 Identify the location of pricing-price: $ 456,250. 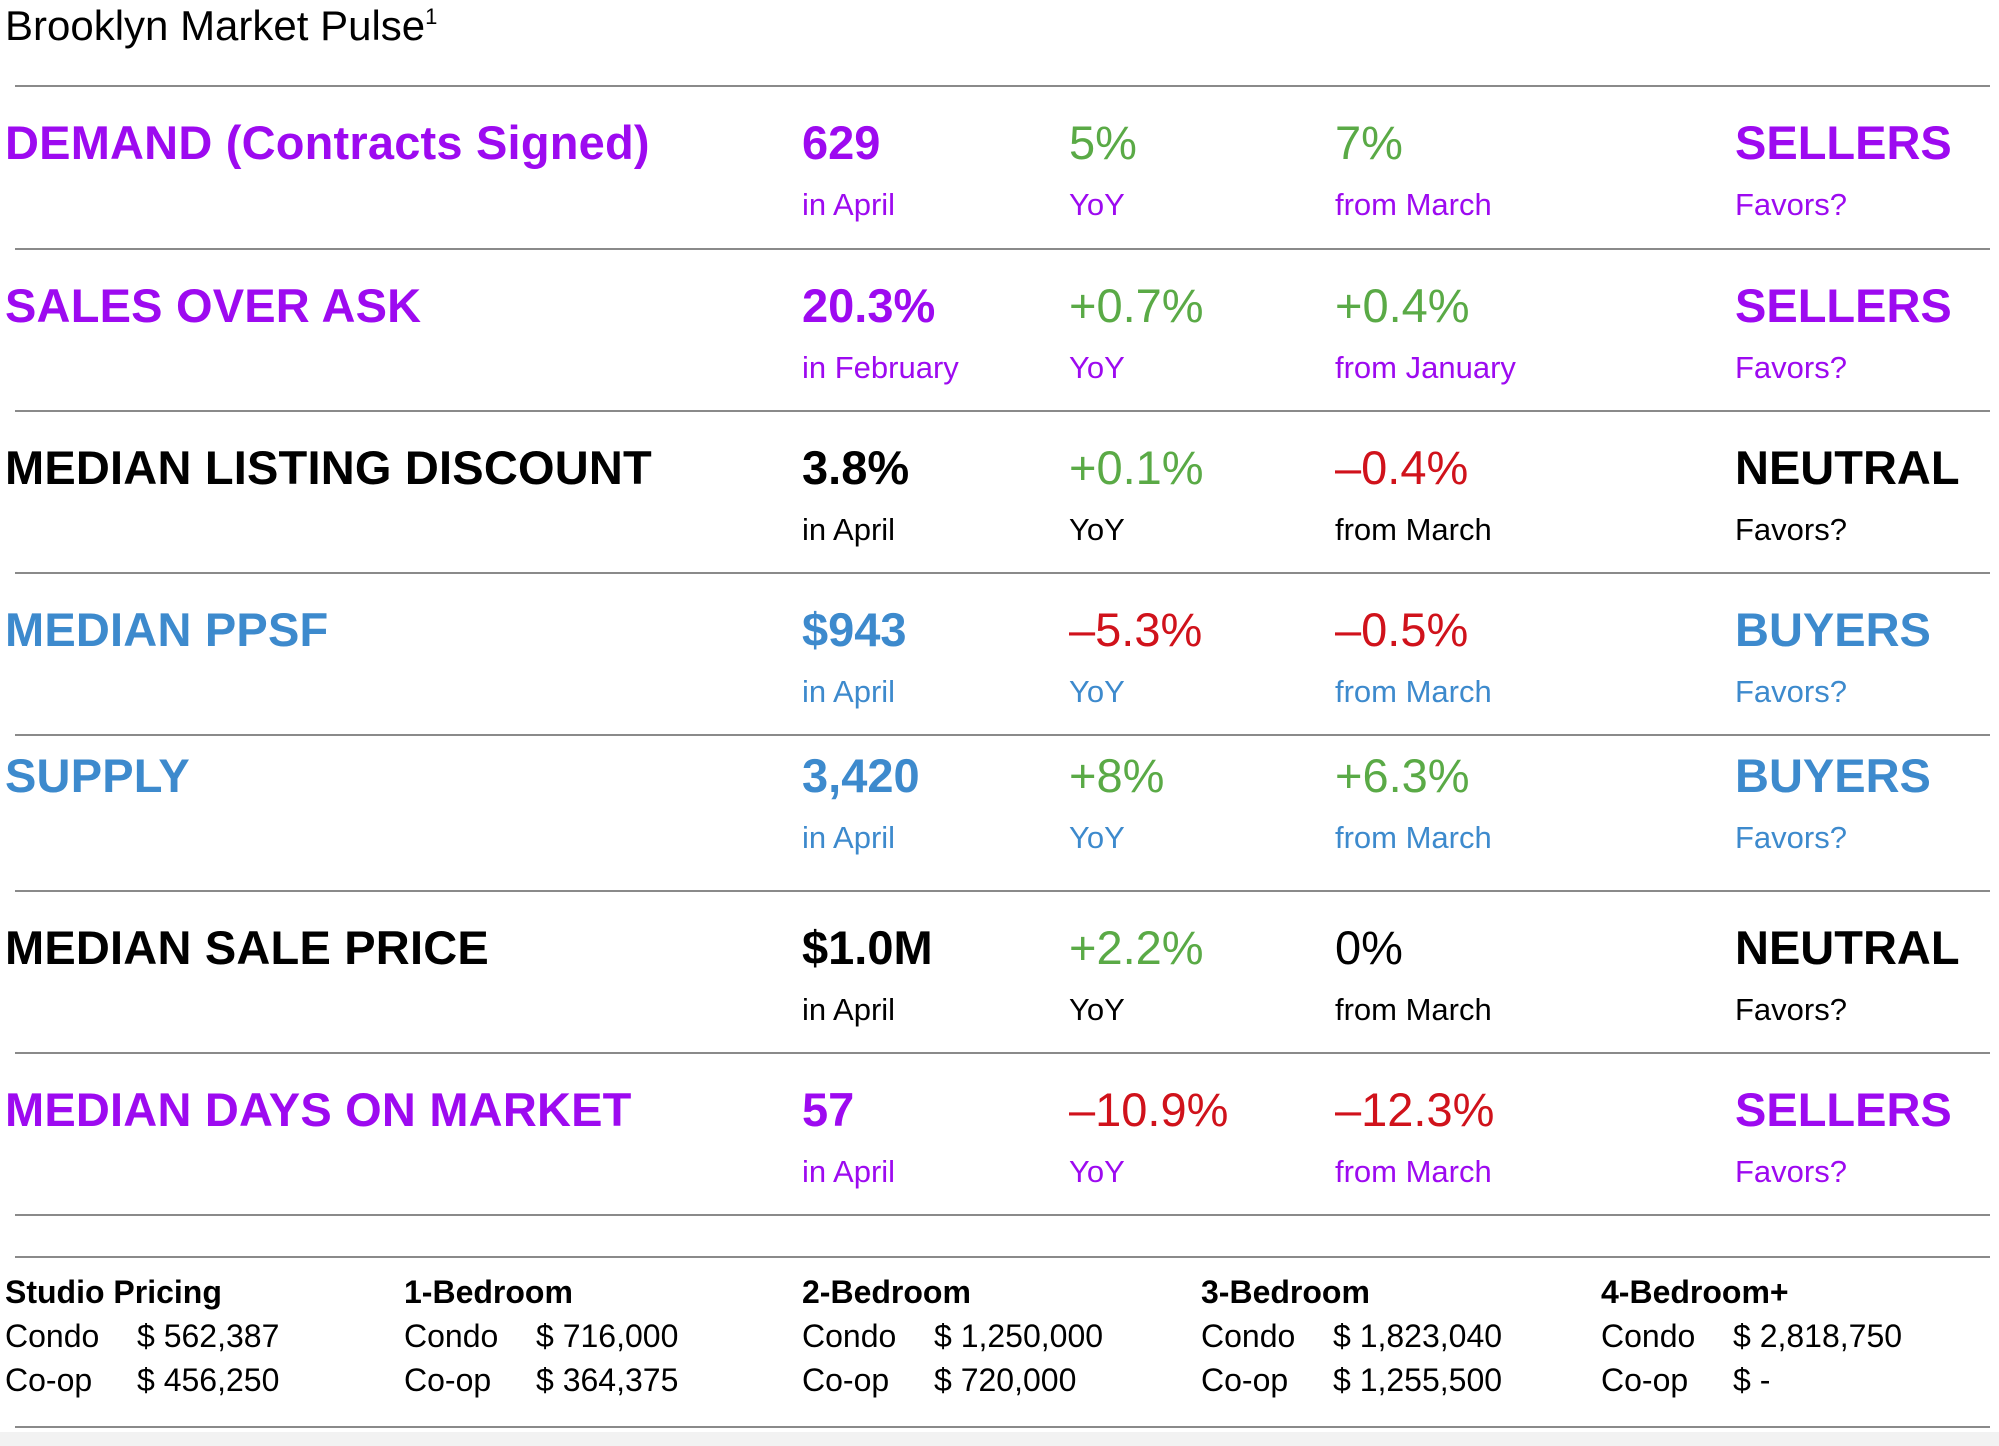
(208, 1380).